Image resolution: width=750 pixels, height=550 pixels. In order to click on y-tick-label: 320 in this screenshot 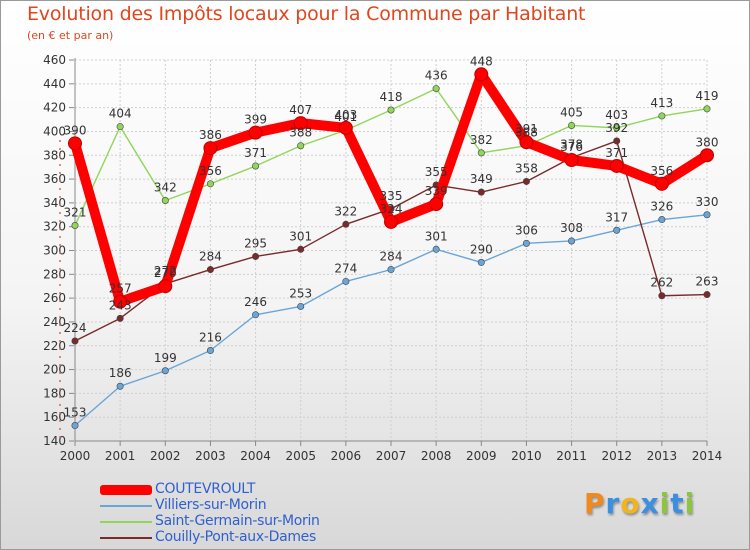, I will do `click(54, 227)`.